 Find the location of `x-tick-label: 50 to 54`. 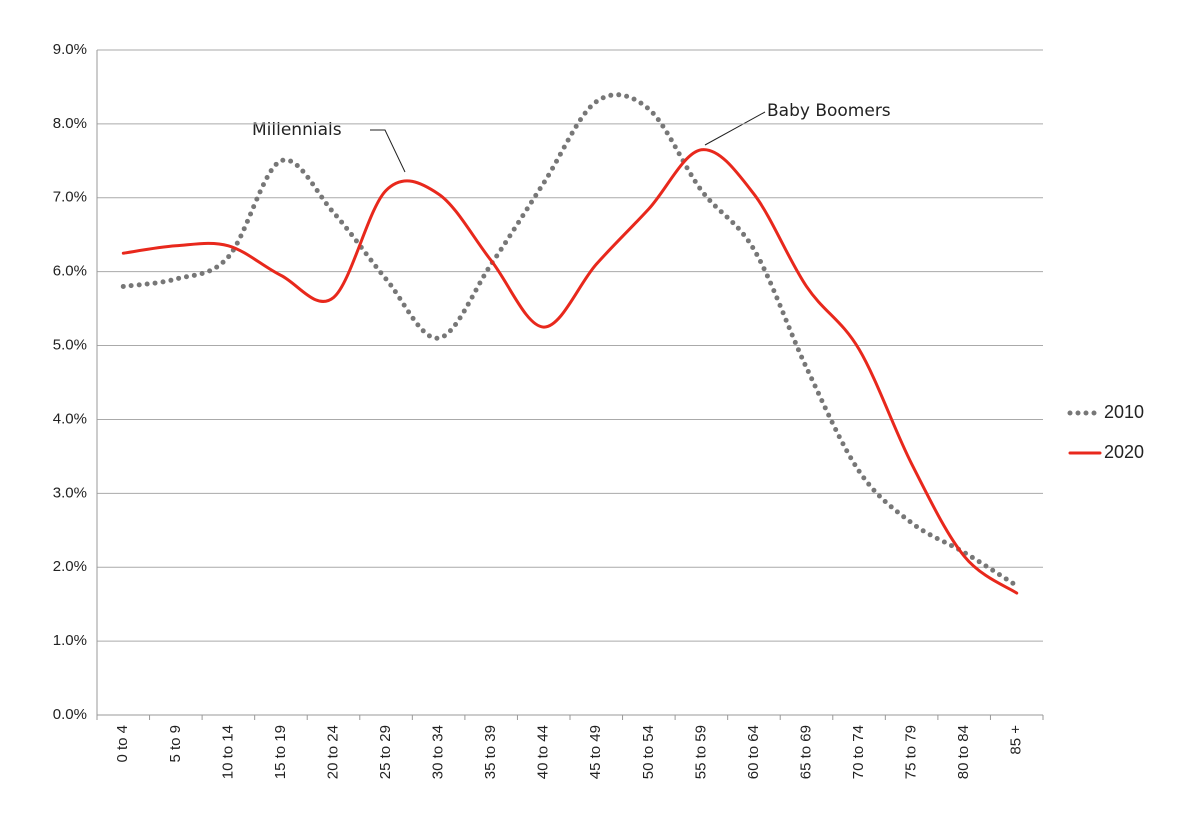

x-tick-label: 50 to 54 is located at coordinates (648, 752).